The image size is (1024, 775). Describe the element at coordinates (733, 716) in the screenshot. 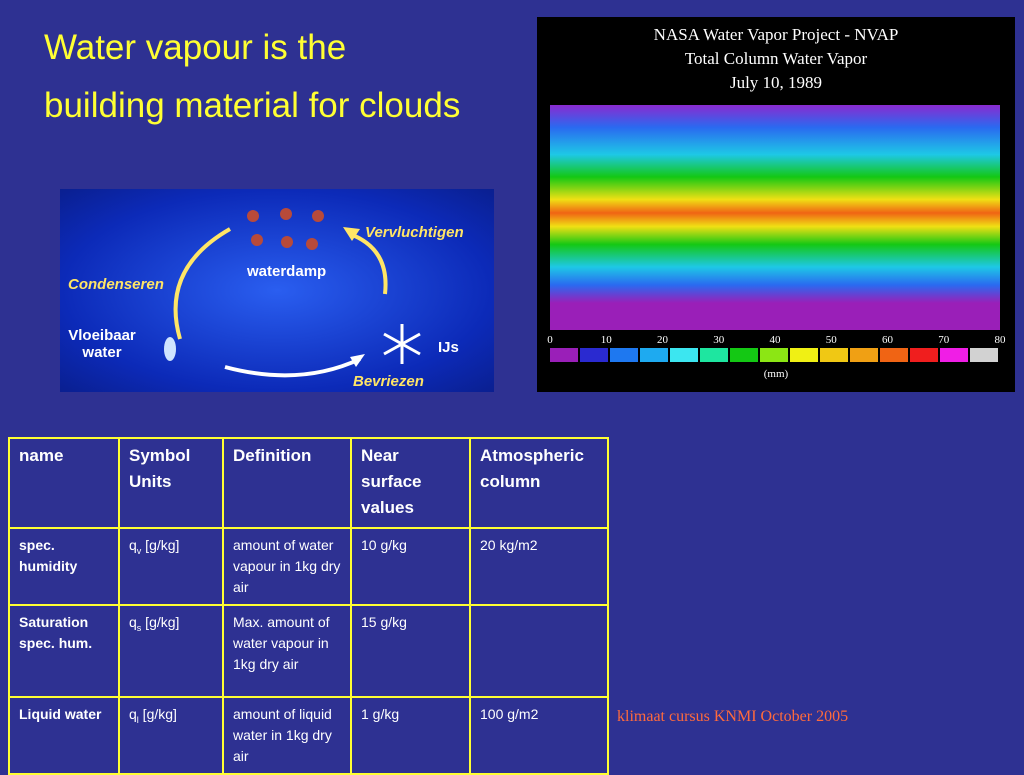

I see `footer: klimaat cursus KNMI October 2005` at that location.